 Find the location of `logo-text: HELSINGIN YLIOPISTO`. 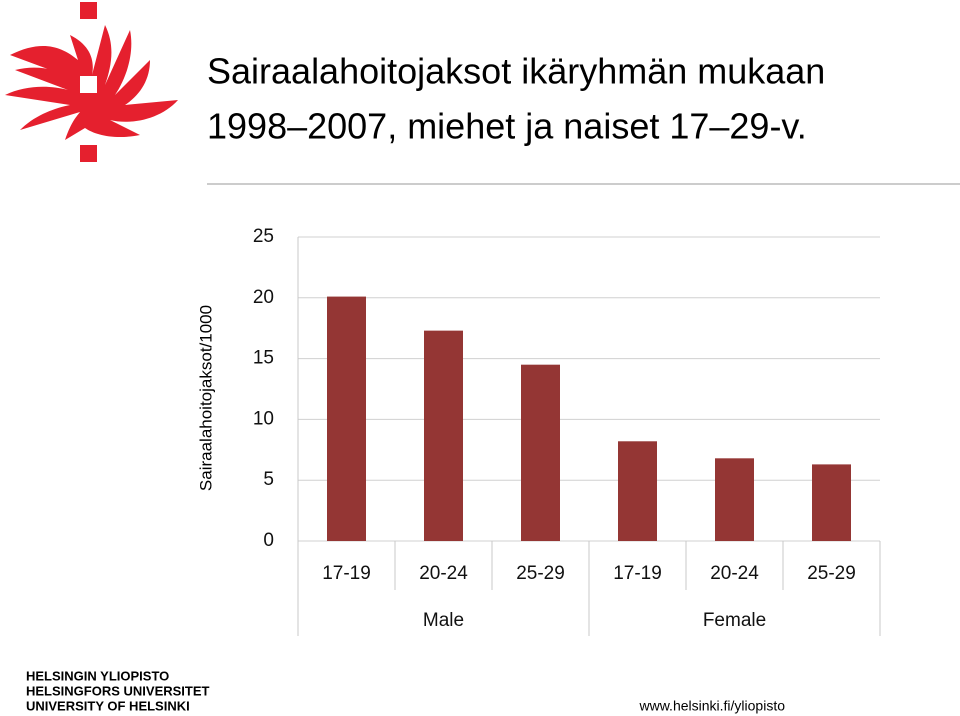

logo-text: HELSINGIN YLIOPISTO is located at coordinates (97, 675).